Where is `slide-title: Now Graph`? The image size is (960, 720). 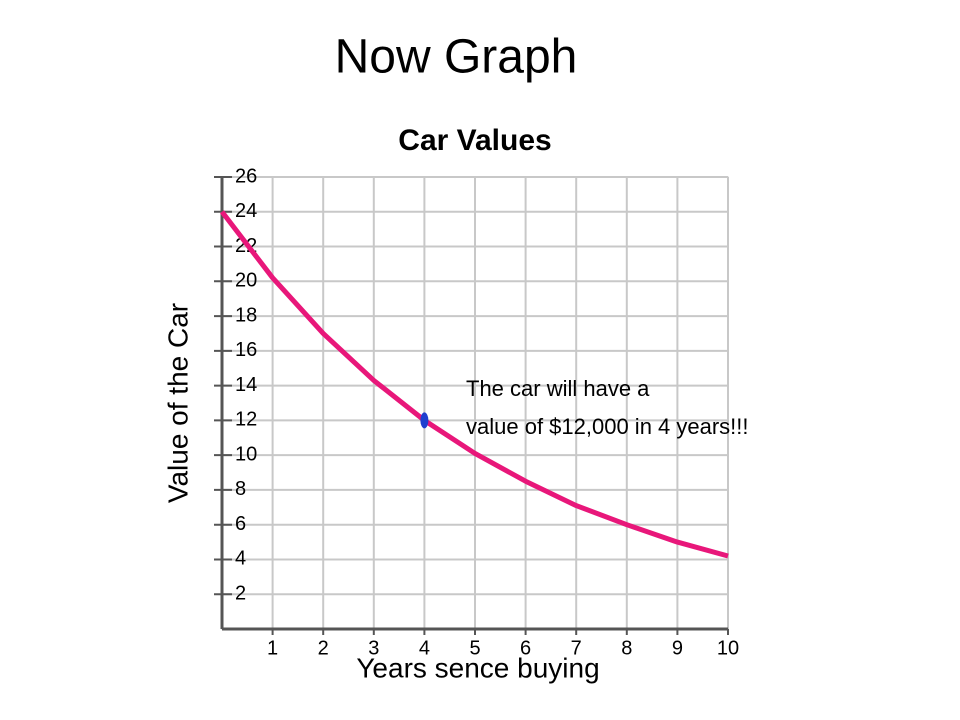 slide-title: Now Graph is located at coordinates (456, 57).